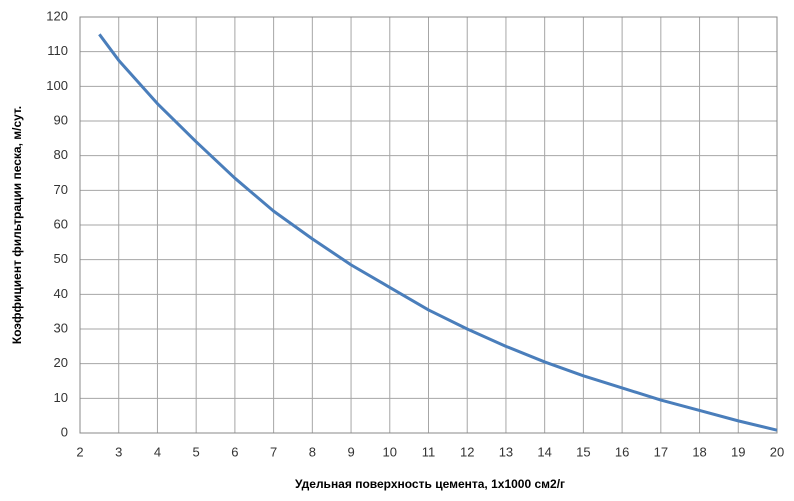 The image size is (794, 501). Describe the element at coordinates (57, 15) in the screenshot. I see `y-tick-label: 120` at that location.